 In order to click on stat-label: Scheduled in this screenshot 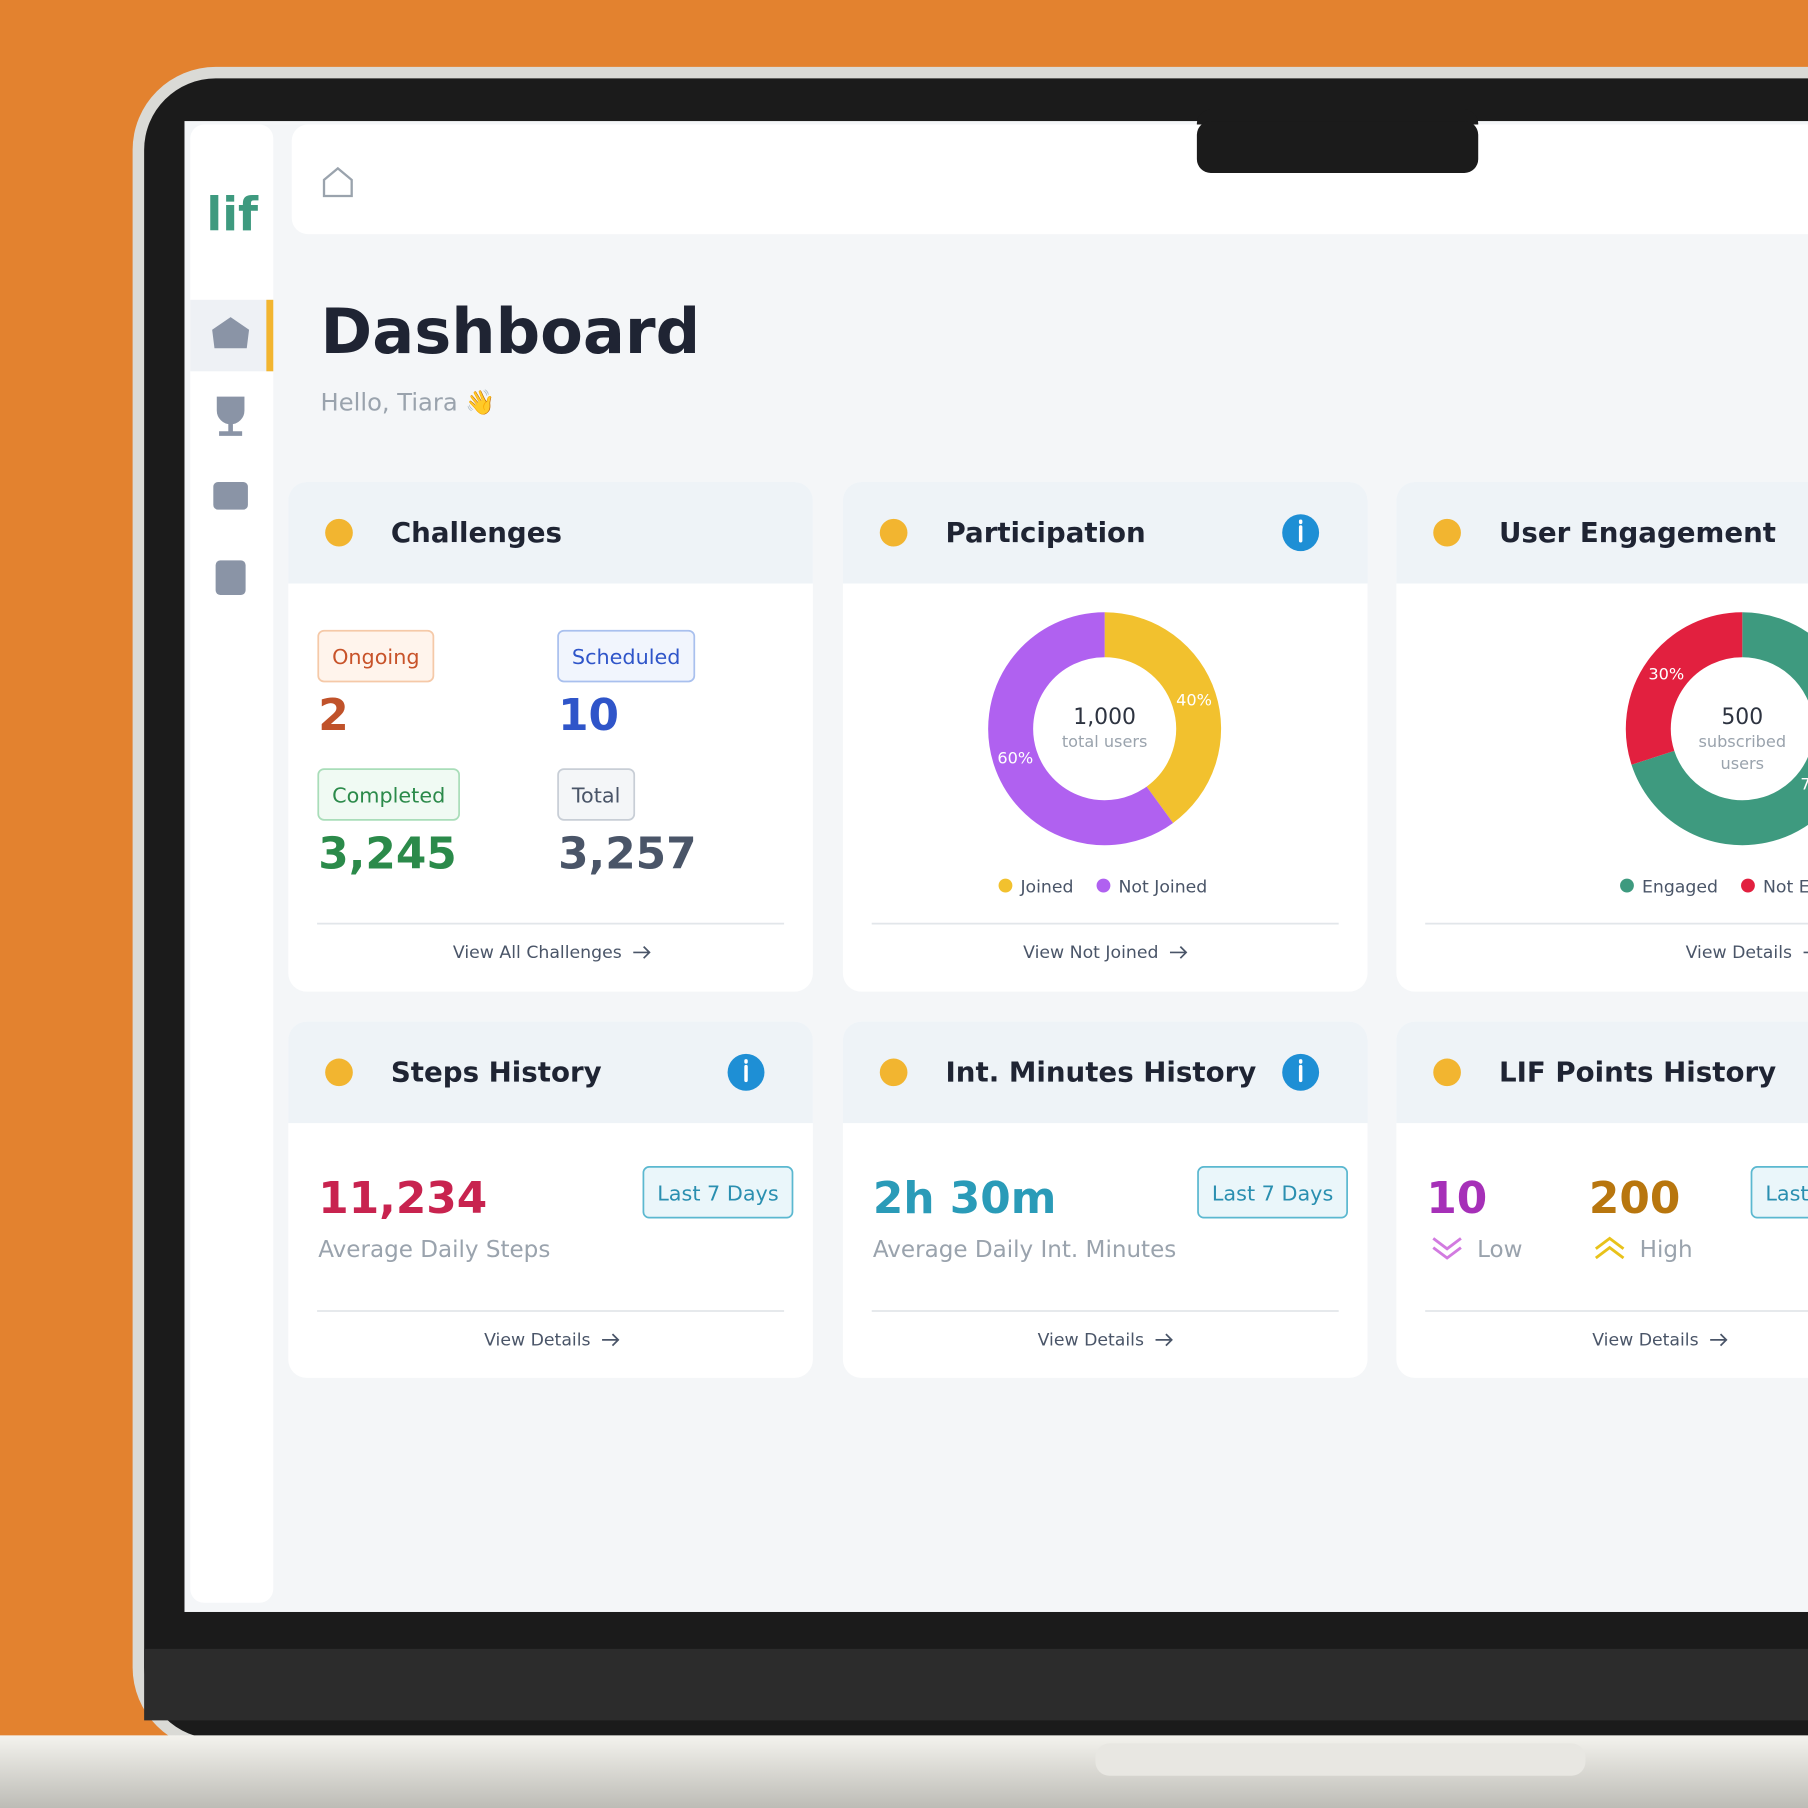, I will do `click(626, 657)`.